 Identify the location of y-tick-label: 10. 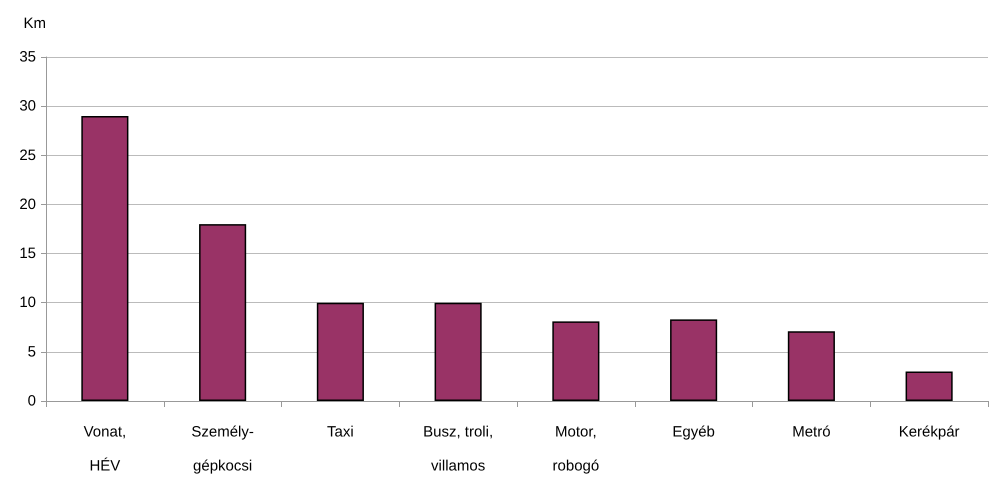
(27, 303).